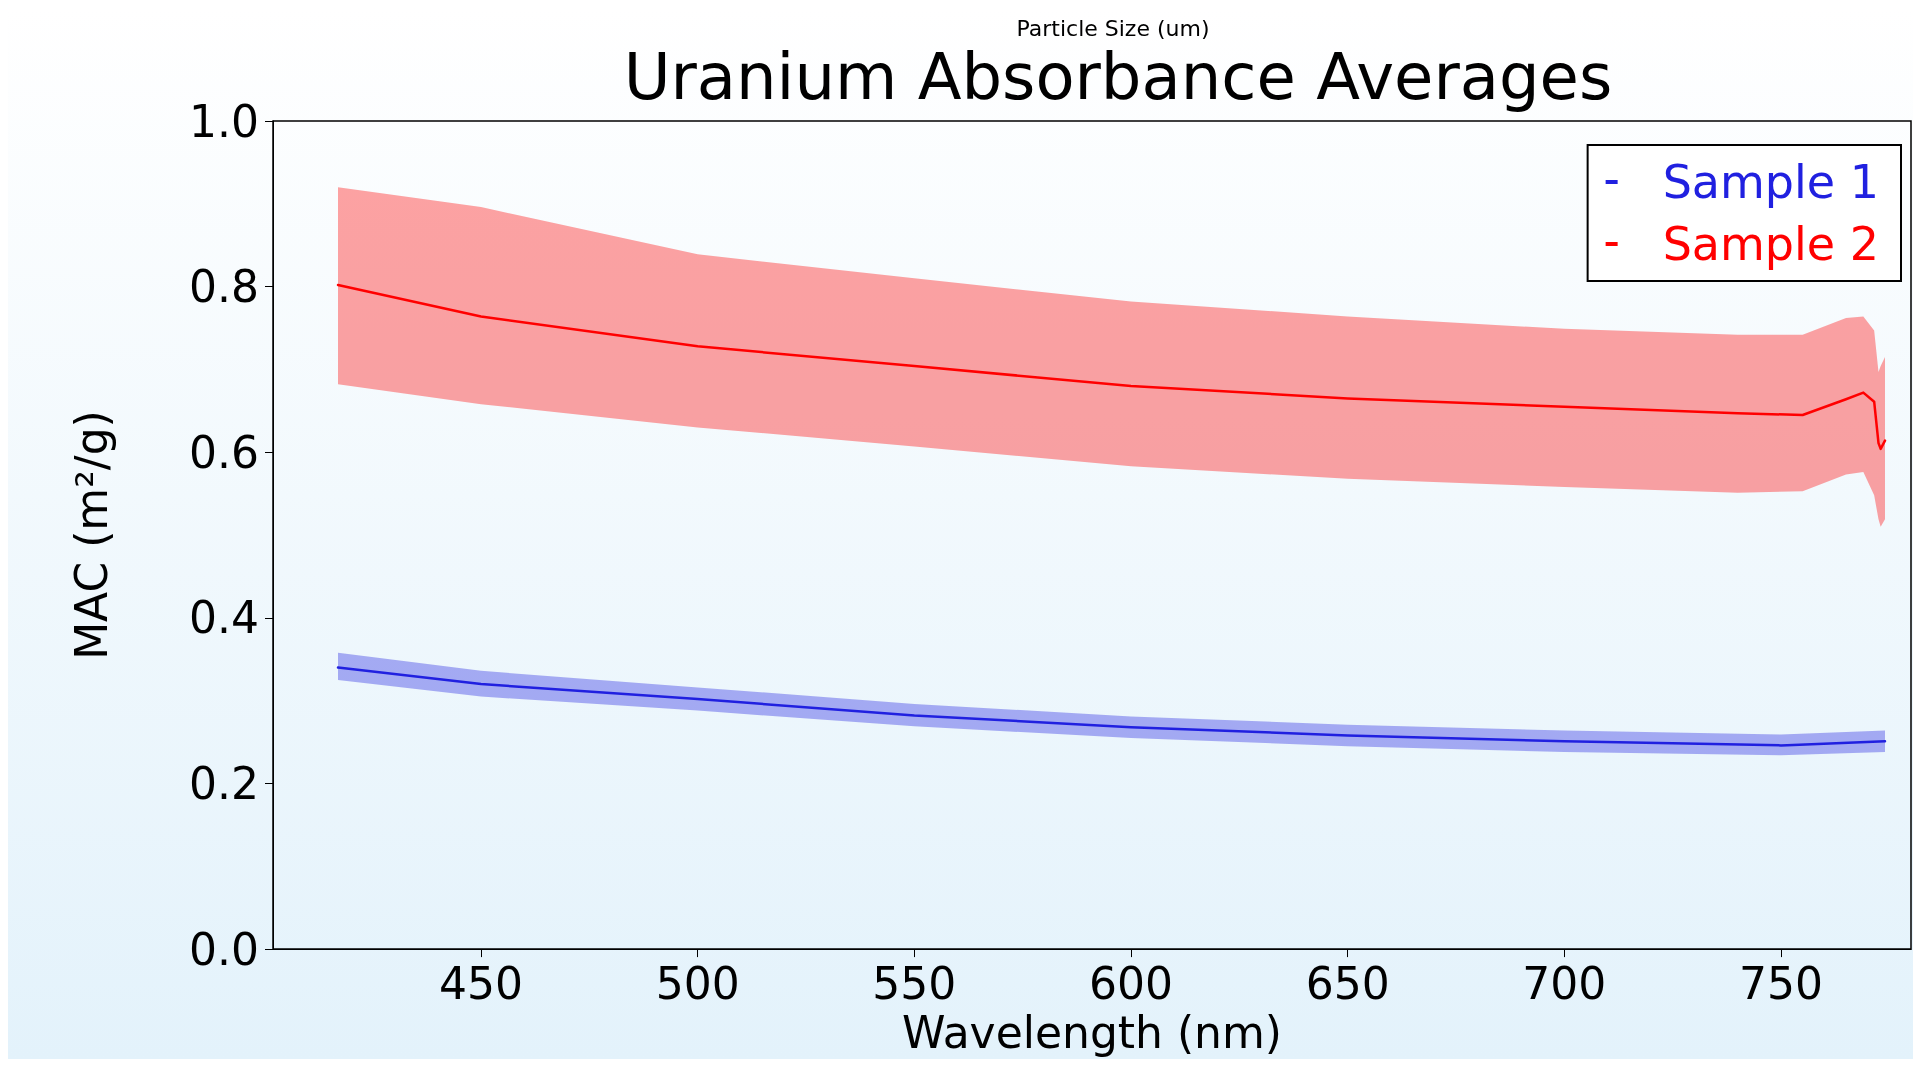 This screenshot has height=1067, width=1921. What do you see at coordinates (1771, 182) in the screenshot?
I see `legend-label: Sample 1` at bounding box center [1771, 182].